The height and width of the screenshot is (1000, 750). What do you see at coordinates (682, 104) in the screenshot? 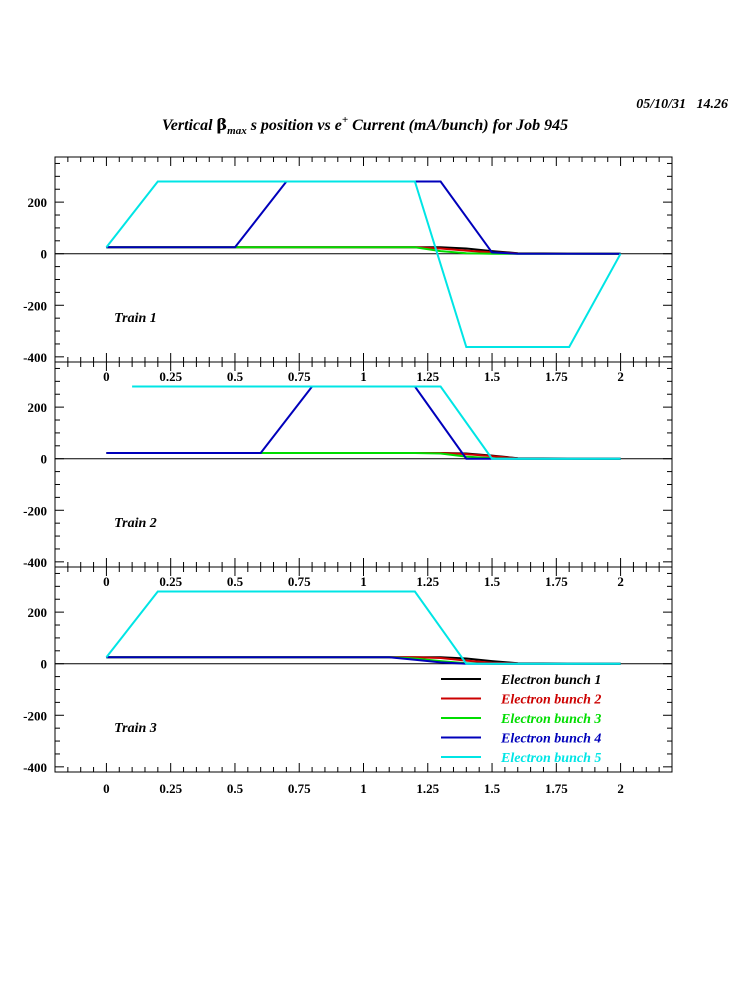
I see `timestamp: 05/10/31 14.26` at bounding box center [682, 104].